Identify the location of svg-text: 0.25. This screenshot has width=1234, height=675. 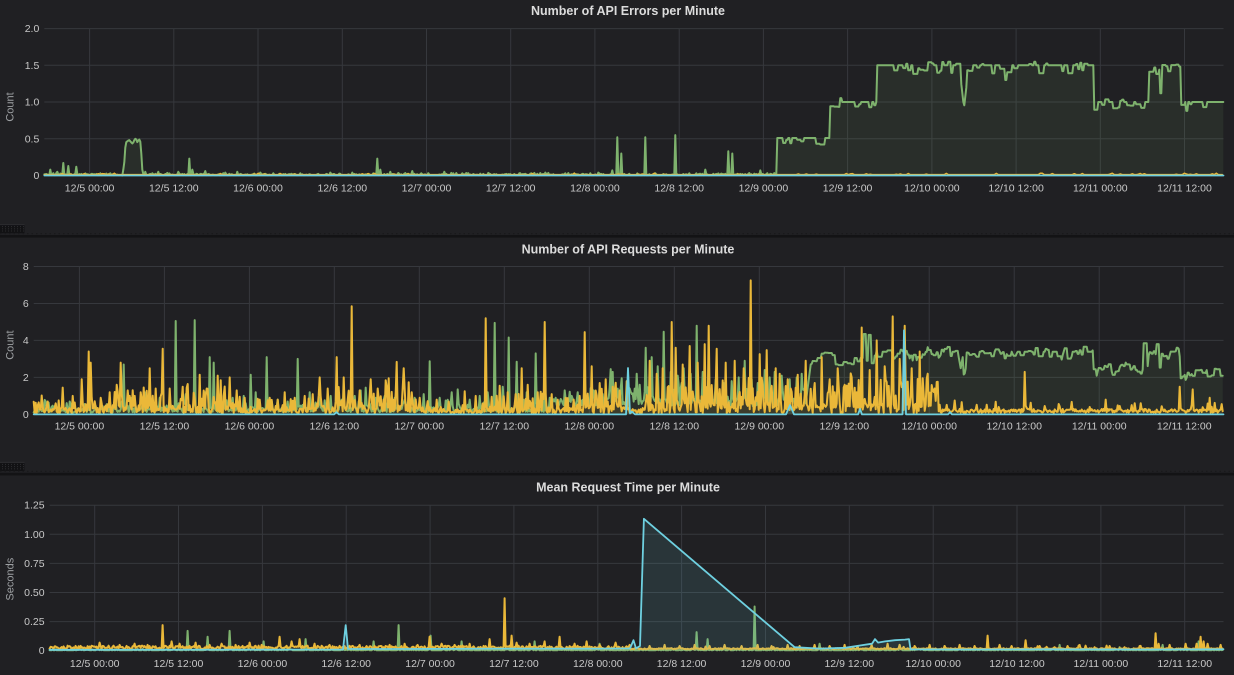
(34, 622).